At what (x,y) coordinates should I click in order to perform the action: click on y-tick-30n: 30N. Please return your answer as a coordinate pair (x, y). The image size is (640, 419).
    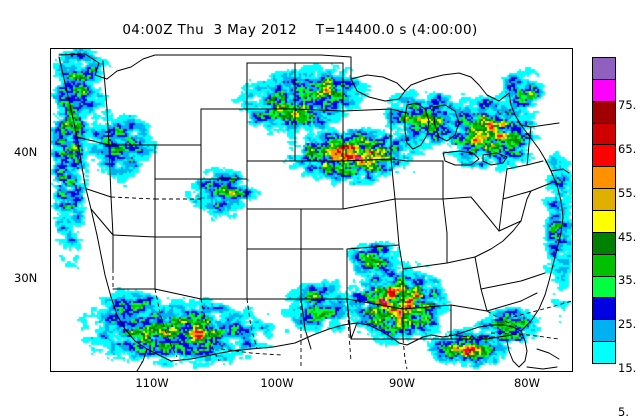
    Looking at the image, I should click on (26, 278).